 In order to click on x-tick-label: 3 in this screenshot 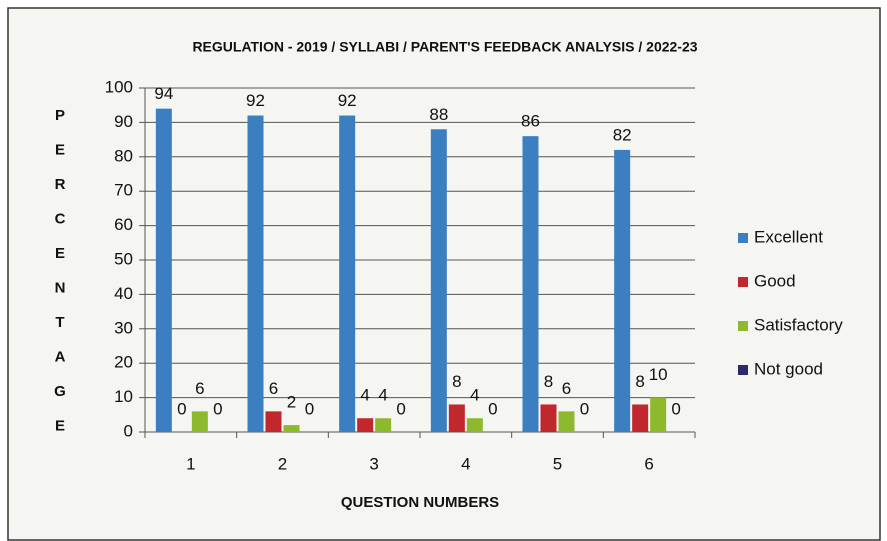, I will do `click(373, 463)`.